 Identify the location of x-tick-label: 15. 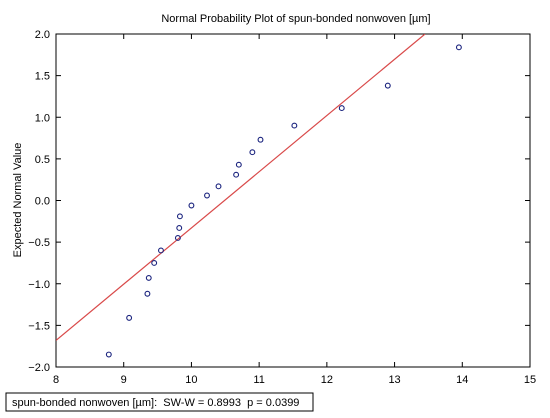
(530, 380).